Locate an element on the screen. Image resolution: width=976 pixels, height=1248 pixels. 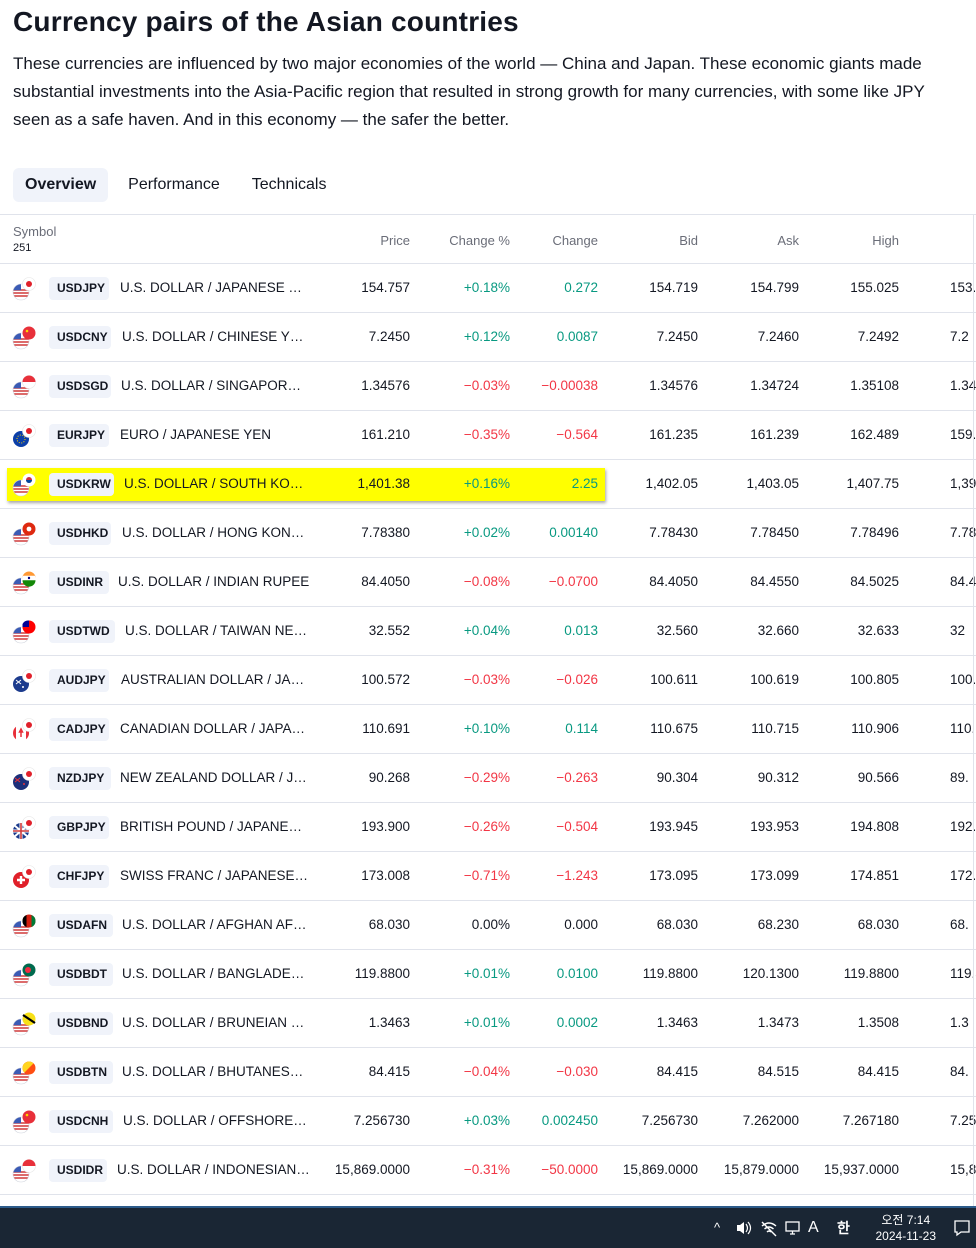
ticker-badge: USDBTN is located at coordinates (81, 1072).